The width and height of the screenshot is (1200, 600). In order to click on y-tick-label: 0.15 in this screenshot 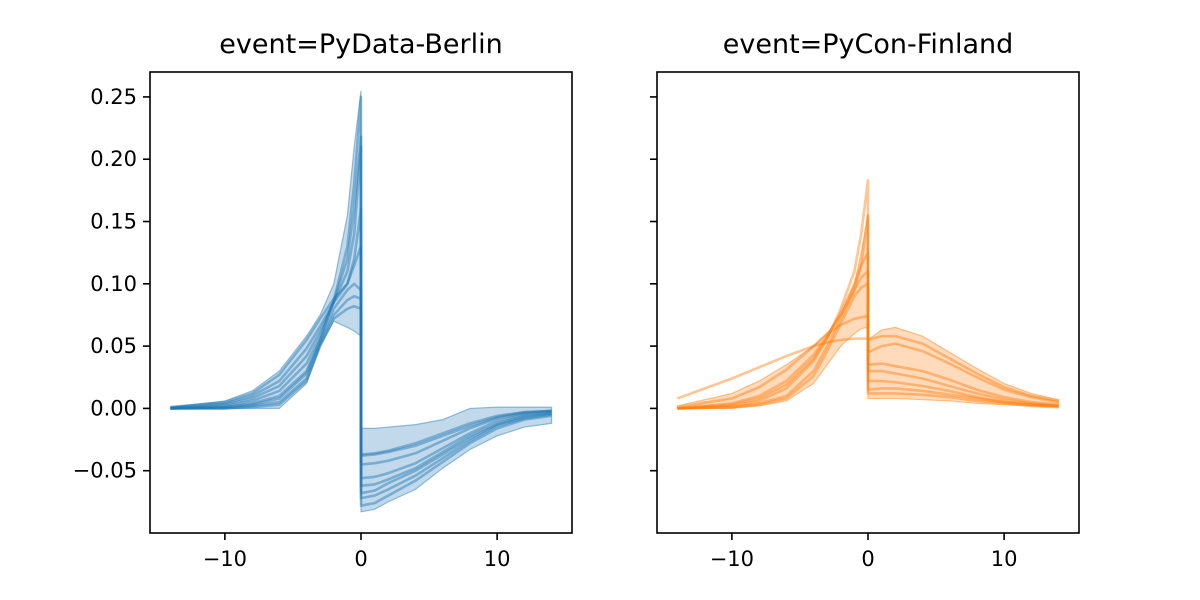, I will do `click(113, 222)`.